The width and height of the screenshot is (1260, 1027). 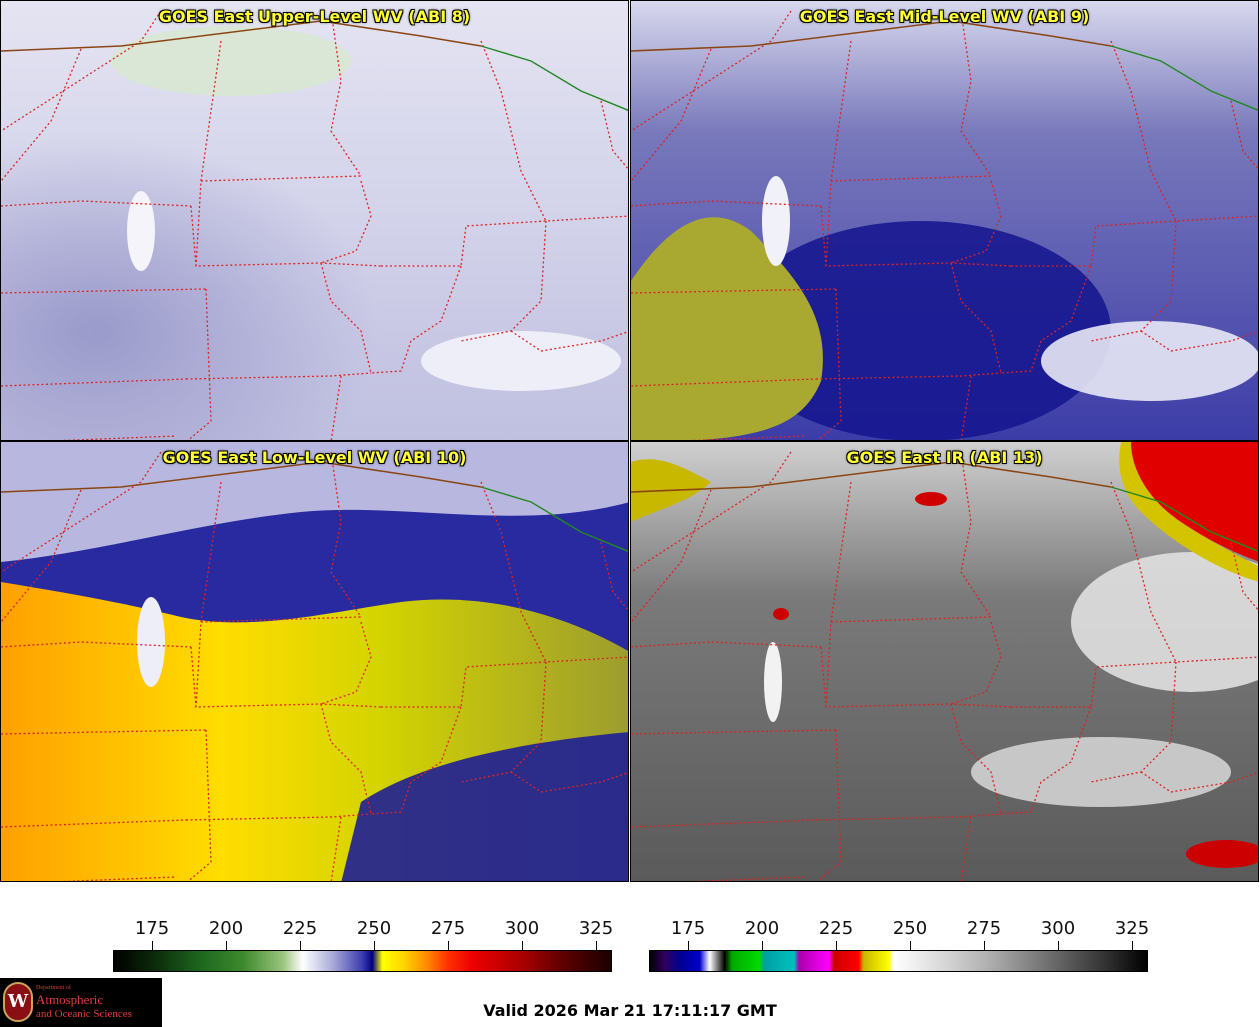 What do you see at coordinates (314, 16) in the screenshot?
I see `panel-title: GOES East Upper-Level WV (ABI 8)` at bounding box center [314, 16].